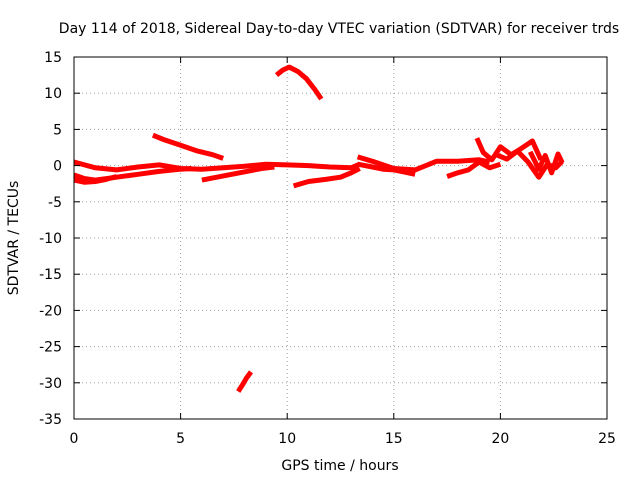 This screenshot has width=640, height=480. What do you see at coordinates (53, 94) in the screenshot?
I see `y-tick-label: 10` at bounding box center [53, 94].